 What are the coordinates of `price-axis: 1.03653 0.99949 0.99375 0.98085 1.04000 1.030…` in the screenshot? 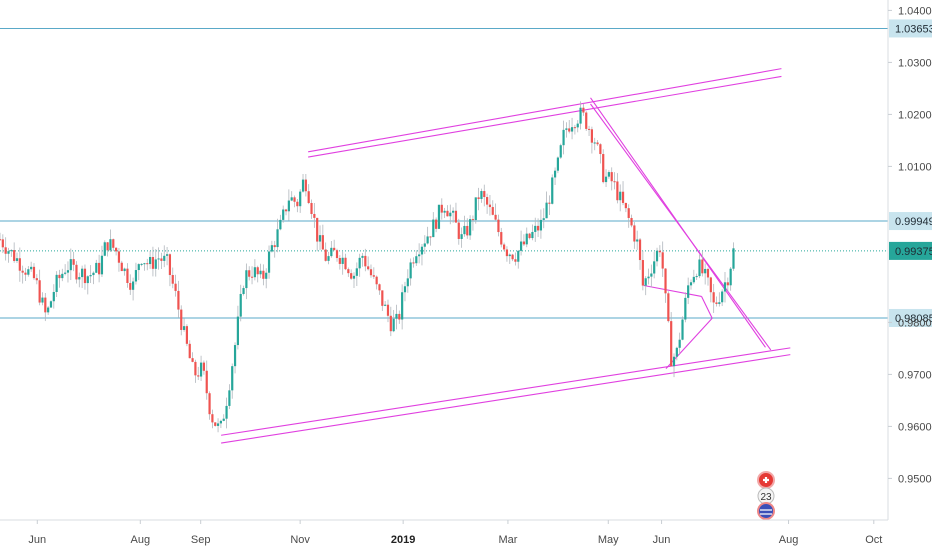 It's located at (910, 245).